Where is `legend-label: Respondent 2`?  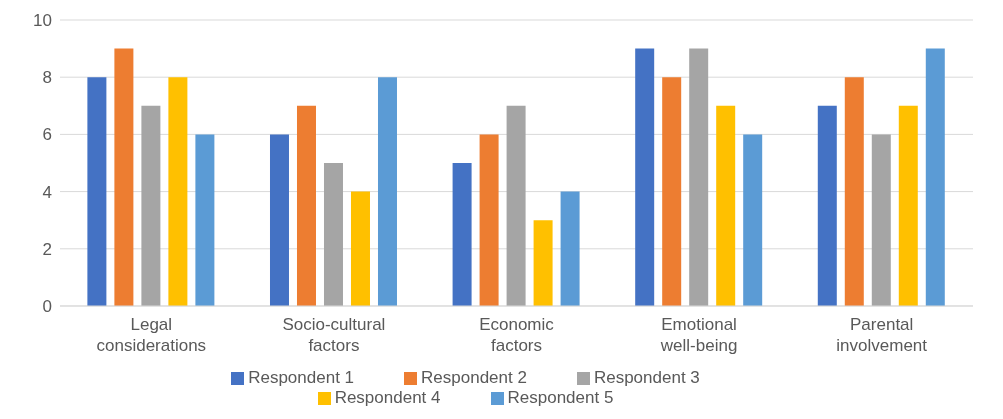
legend-label: Respondent 2 is located at coordinates (474, 377).